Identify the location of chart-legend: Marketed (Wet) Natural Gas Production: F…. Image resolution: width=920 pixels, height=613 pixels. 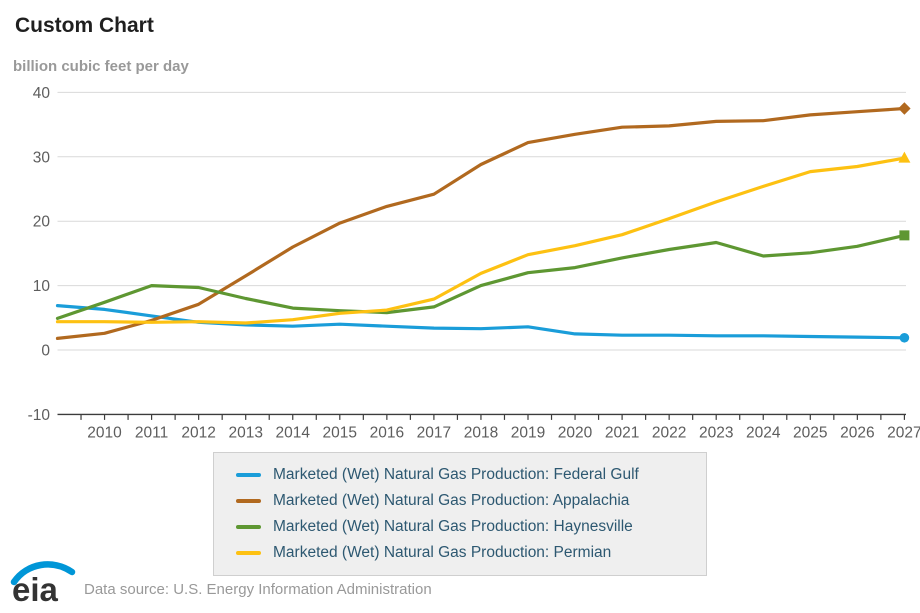
(460, 514).